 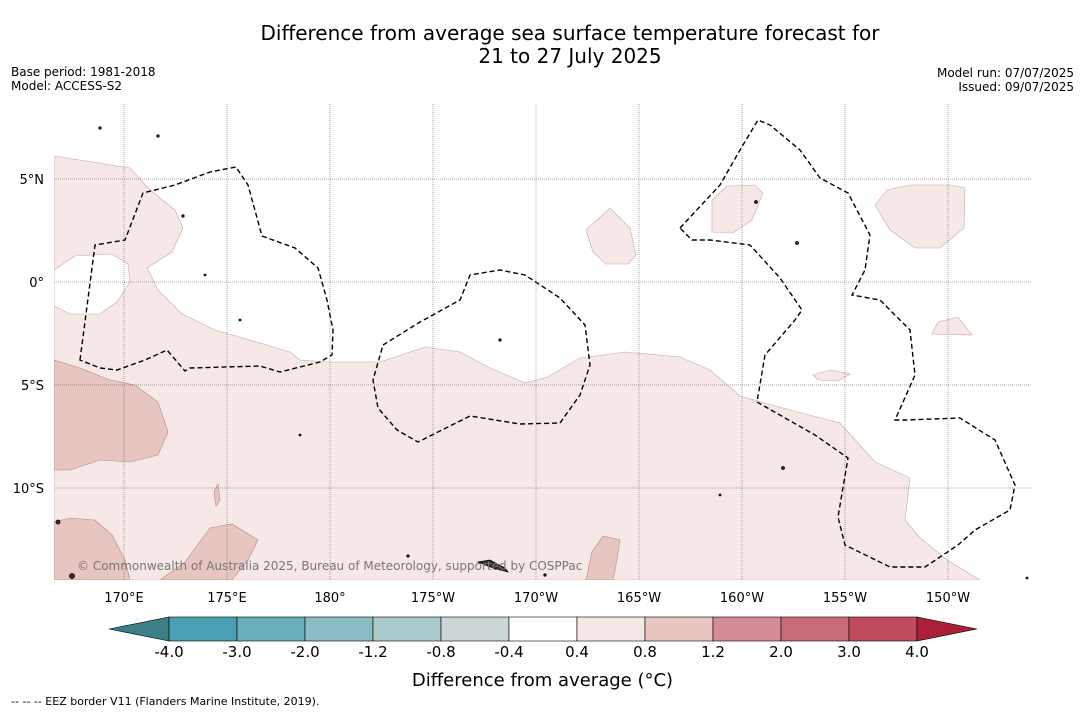 What do you see at coordinates (570, 56) in the screenshot?
I see `title-line-2: 21 to 27 July 2025` at bounding box center [570, 56].